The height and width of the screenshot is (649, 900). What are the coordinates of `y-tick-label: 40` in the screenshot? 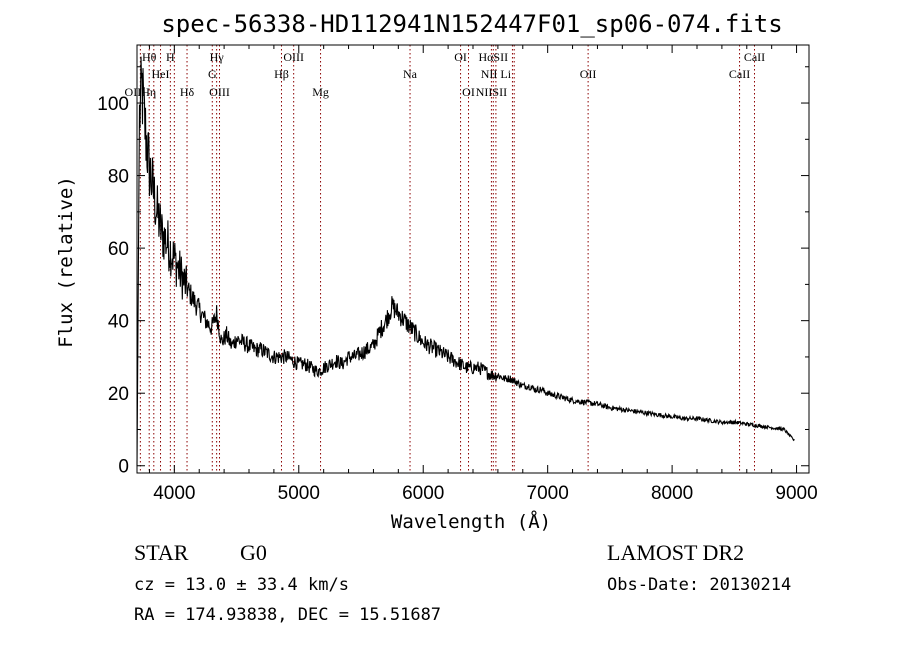 It's located at (118, 322).